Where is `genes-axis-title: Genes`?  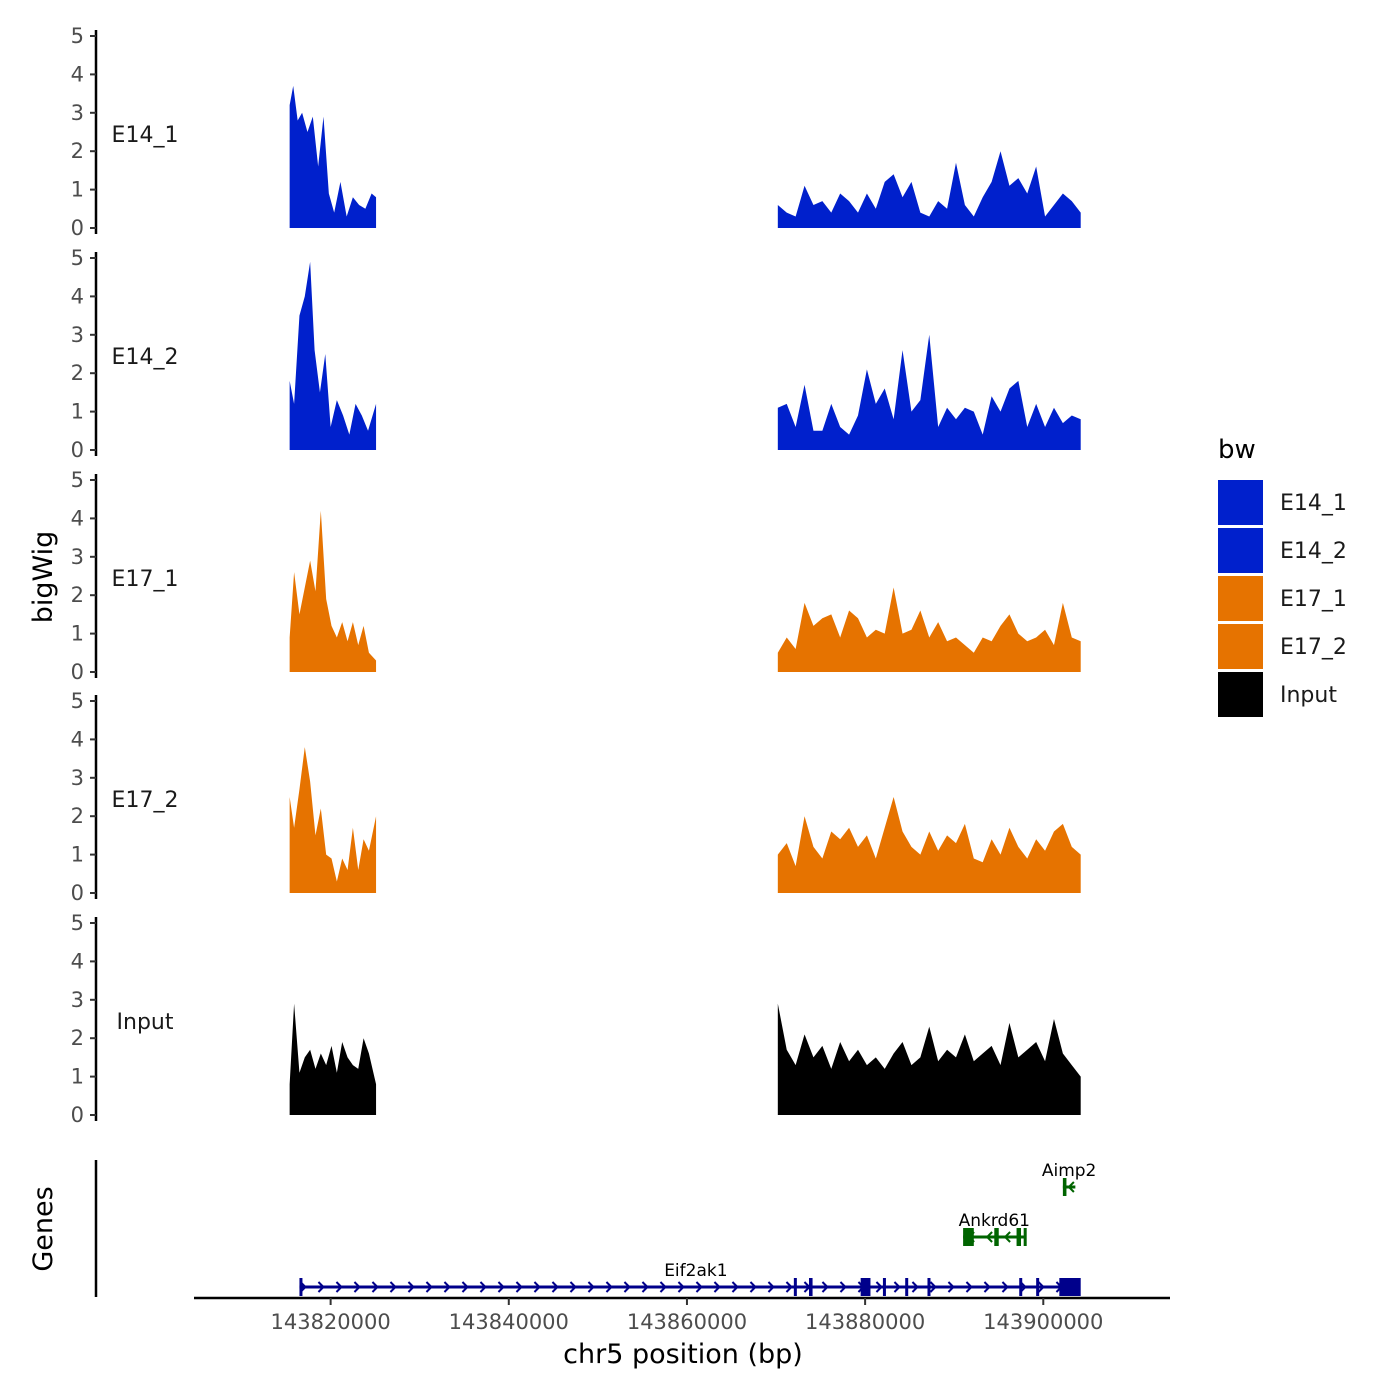
genes-axis-title: Genes is located at coordinates (43, 1228).